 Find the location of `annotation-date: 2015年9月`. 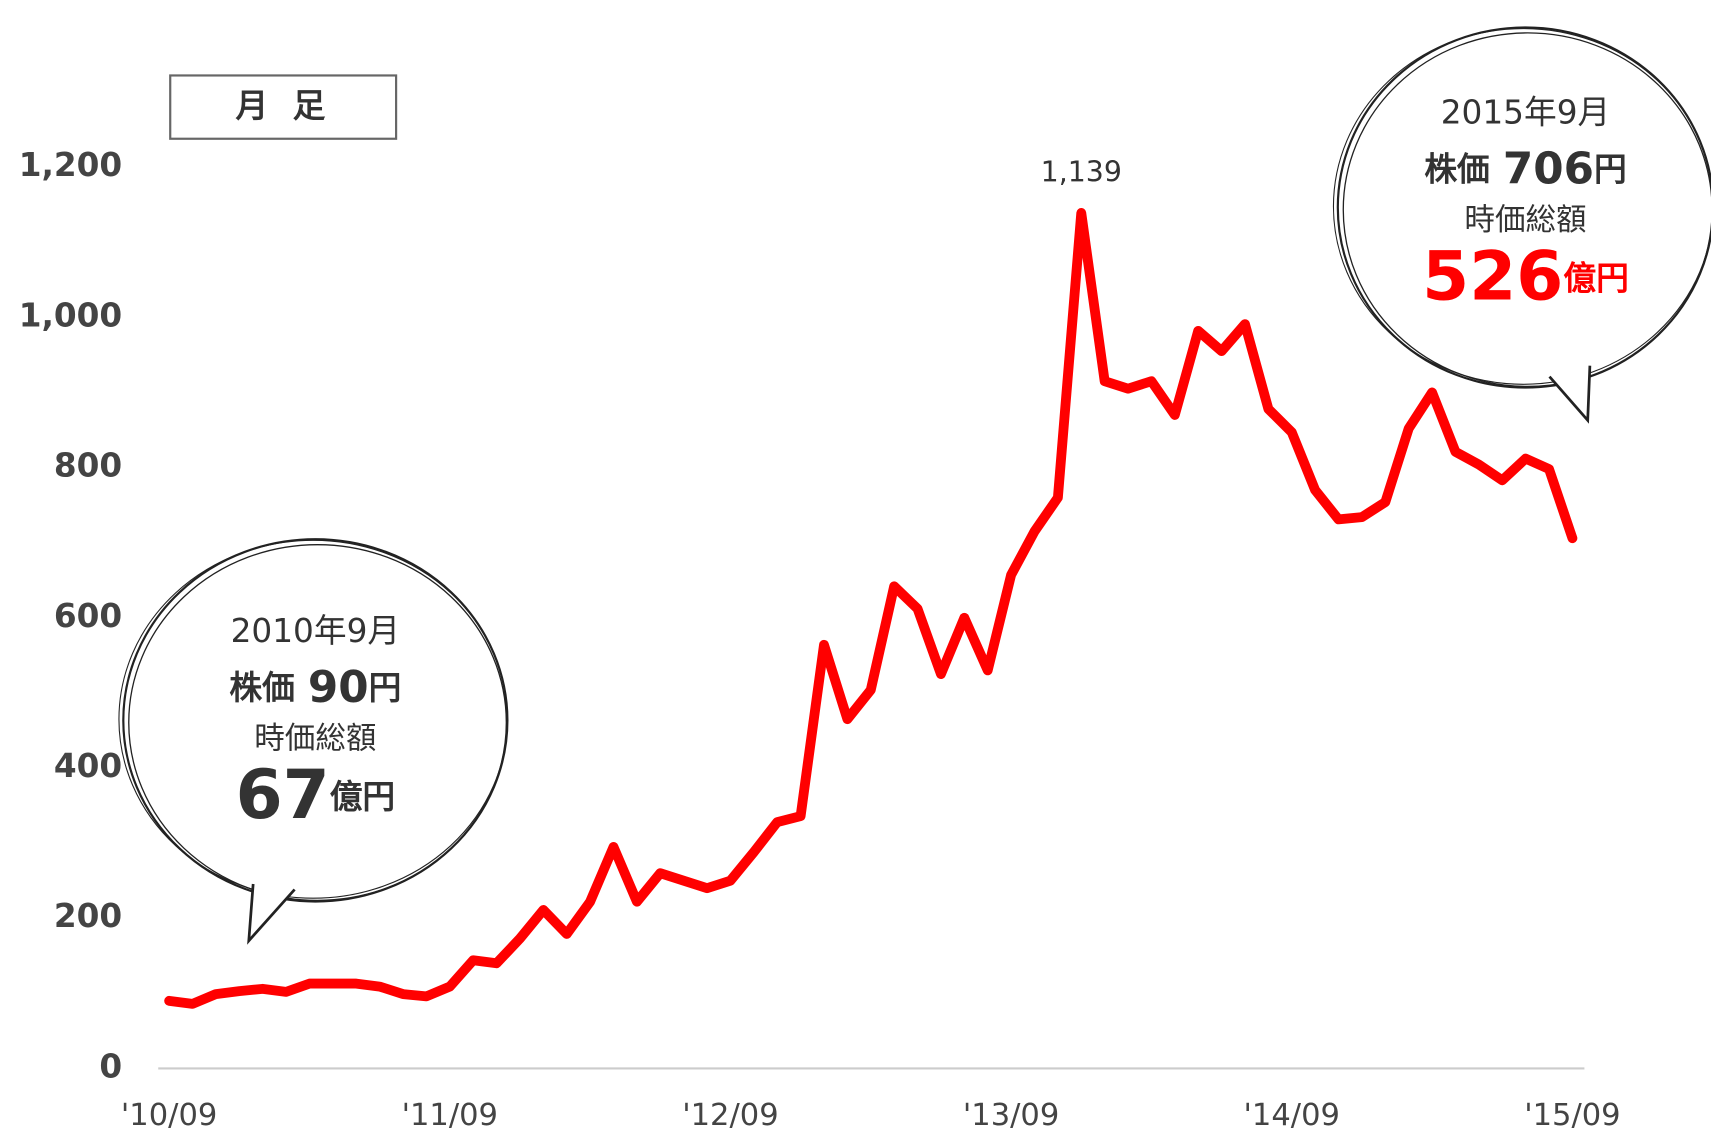

annotation-date: 2015年9月 is located at coordinates (1526, 113).